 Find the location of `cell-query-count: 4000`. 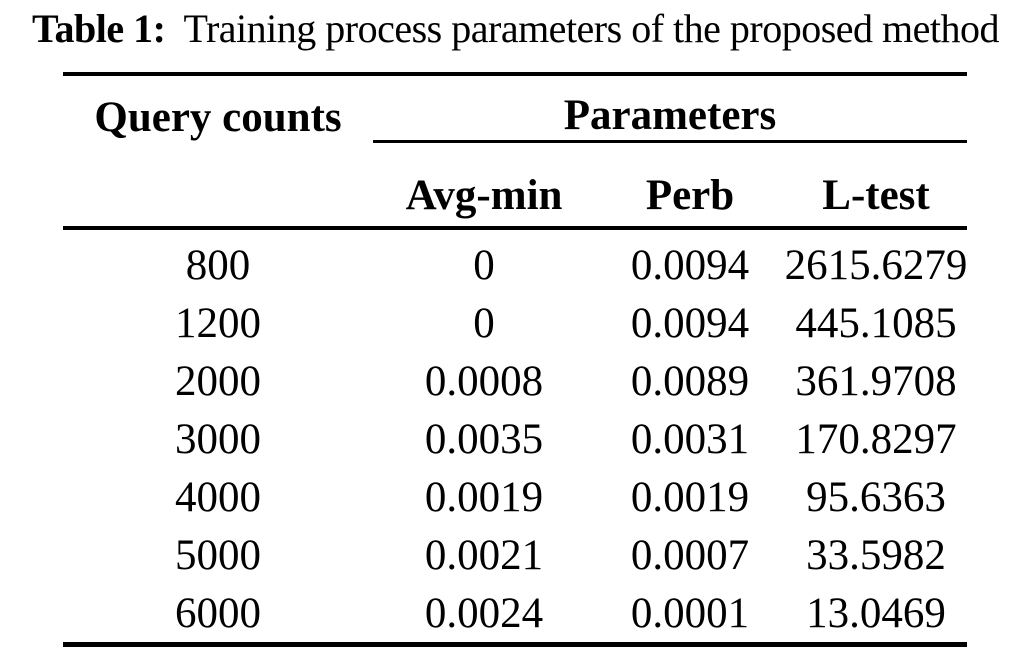

cell-query-count: 4000 is located at coordinates (218, 497).